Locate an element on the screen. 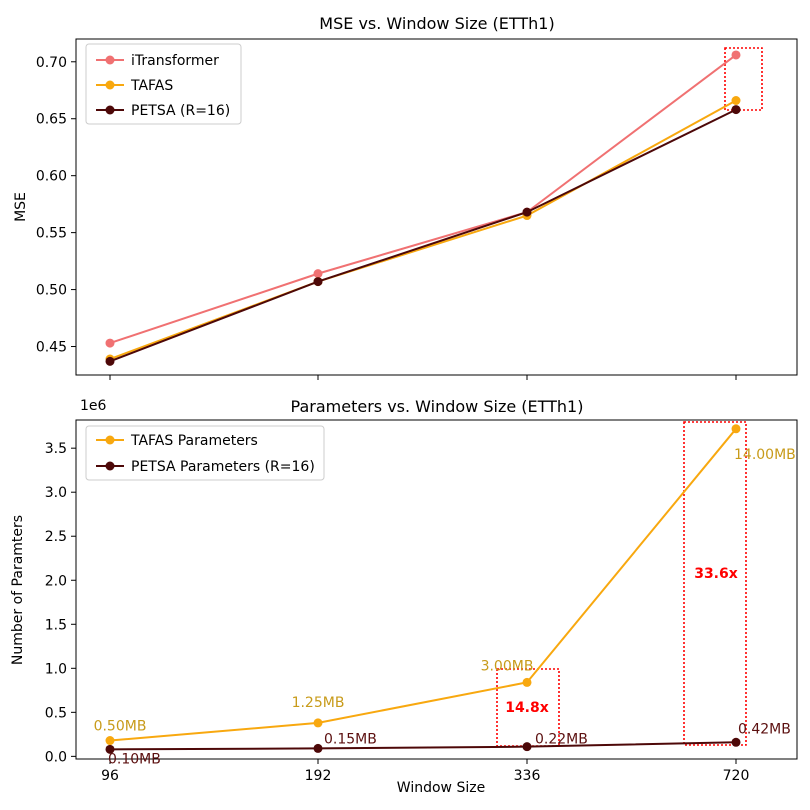 This screenshot has width=810, height=810. mse-x-ticks is located at coordinates (423, 377).